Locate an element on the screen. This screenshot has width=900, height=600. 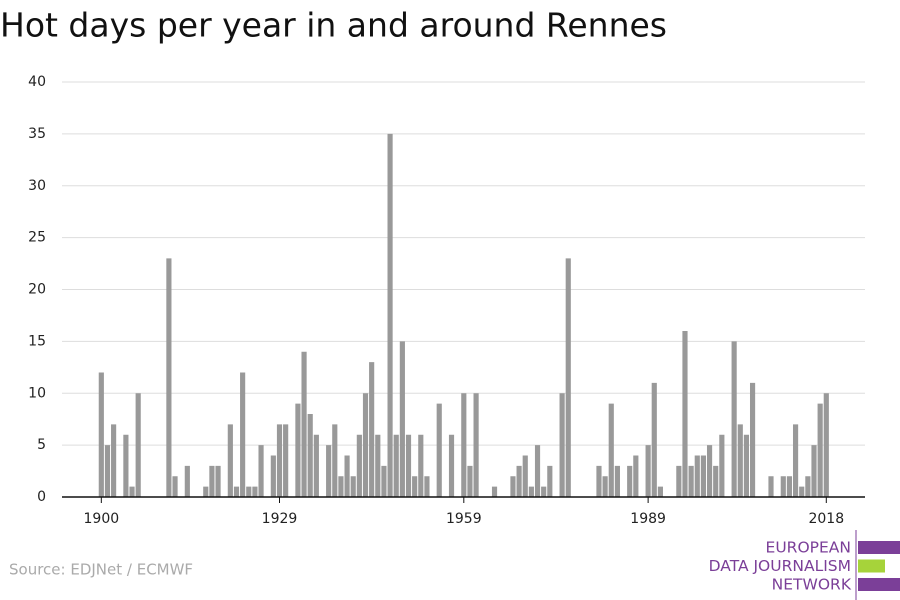
logo-text: EUROPEAN is located at coordinates (808, 548).